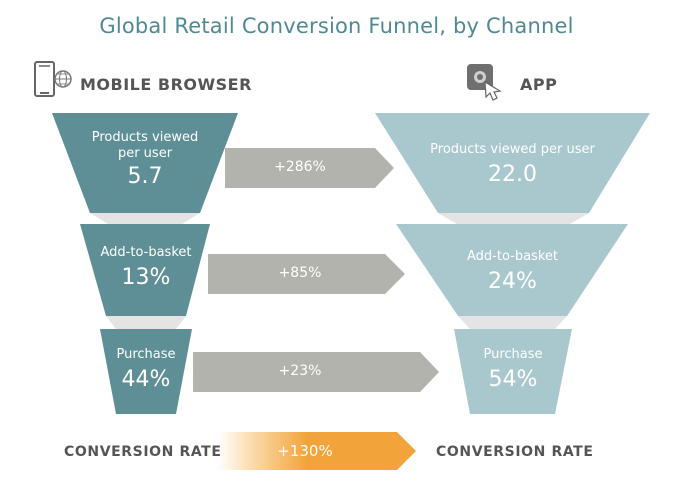  I want to click on app-stage-2-value: 24%, so click(512, 281).